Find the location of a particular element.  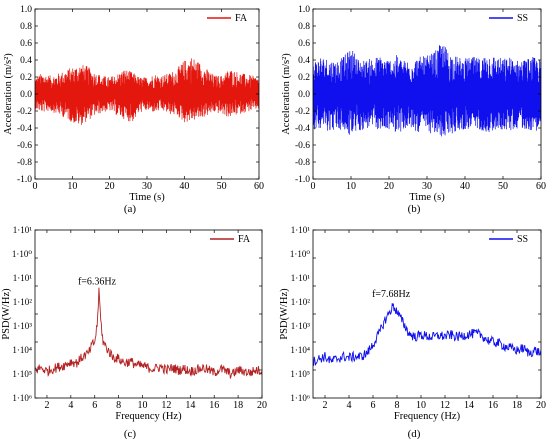

panel-label: (b) is located at coordinates (414, 209).